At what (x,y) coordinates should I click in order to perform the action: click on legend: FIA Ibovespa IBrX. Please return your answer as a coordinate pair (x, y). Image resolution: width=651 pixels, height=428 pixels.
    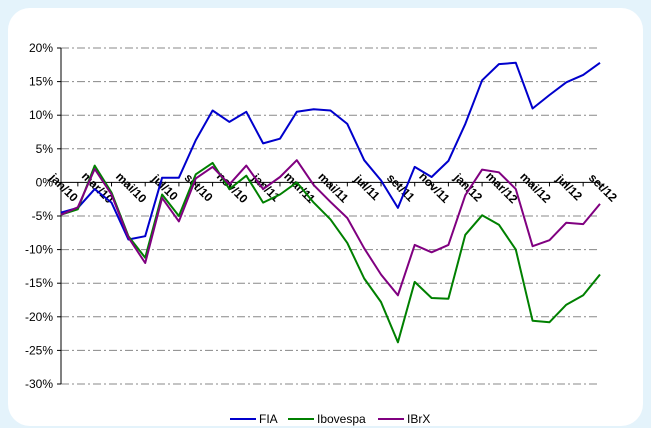
    Looking at the image, I should click on (330, 419).